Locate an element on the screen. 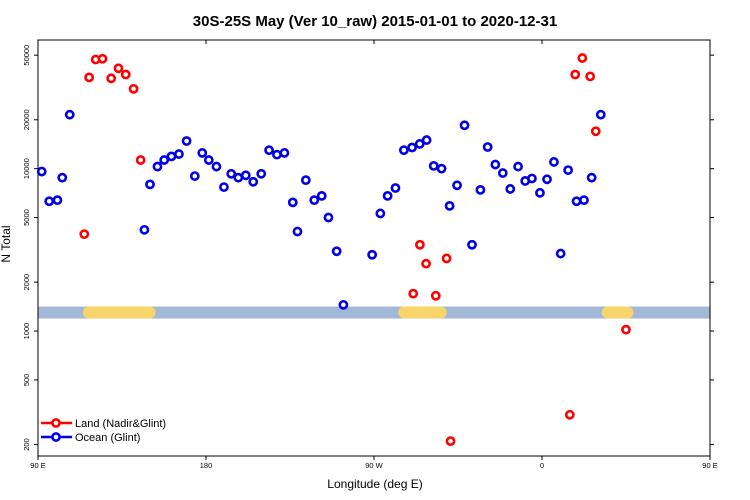  y-tick-label: 1000 is located at coordinates (26, 331).